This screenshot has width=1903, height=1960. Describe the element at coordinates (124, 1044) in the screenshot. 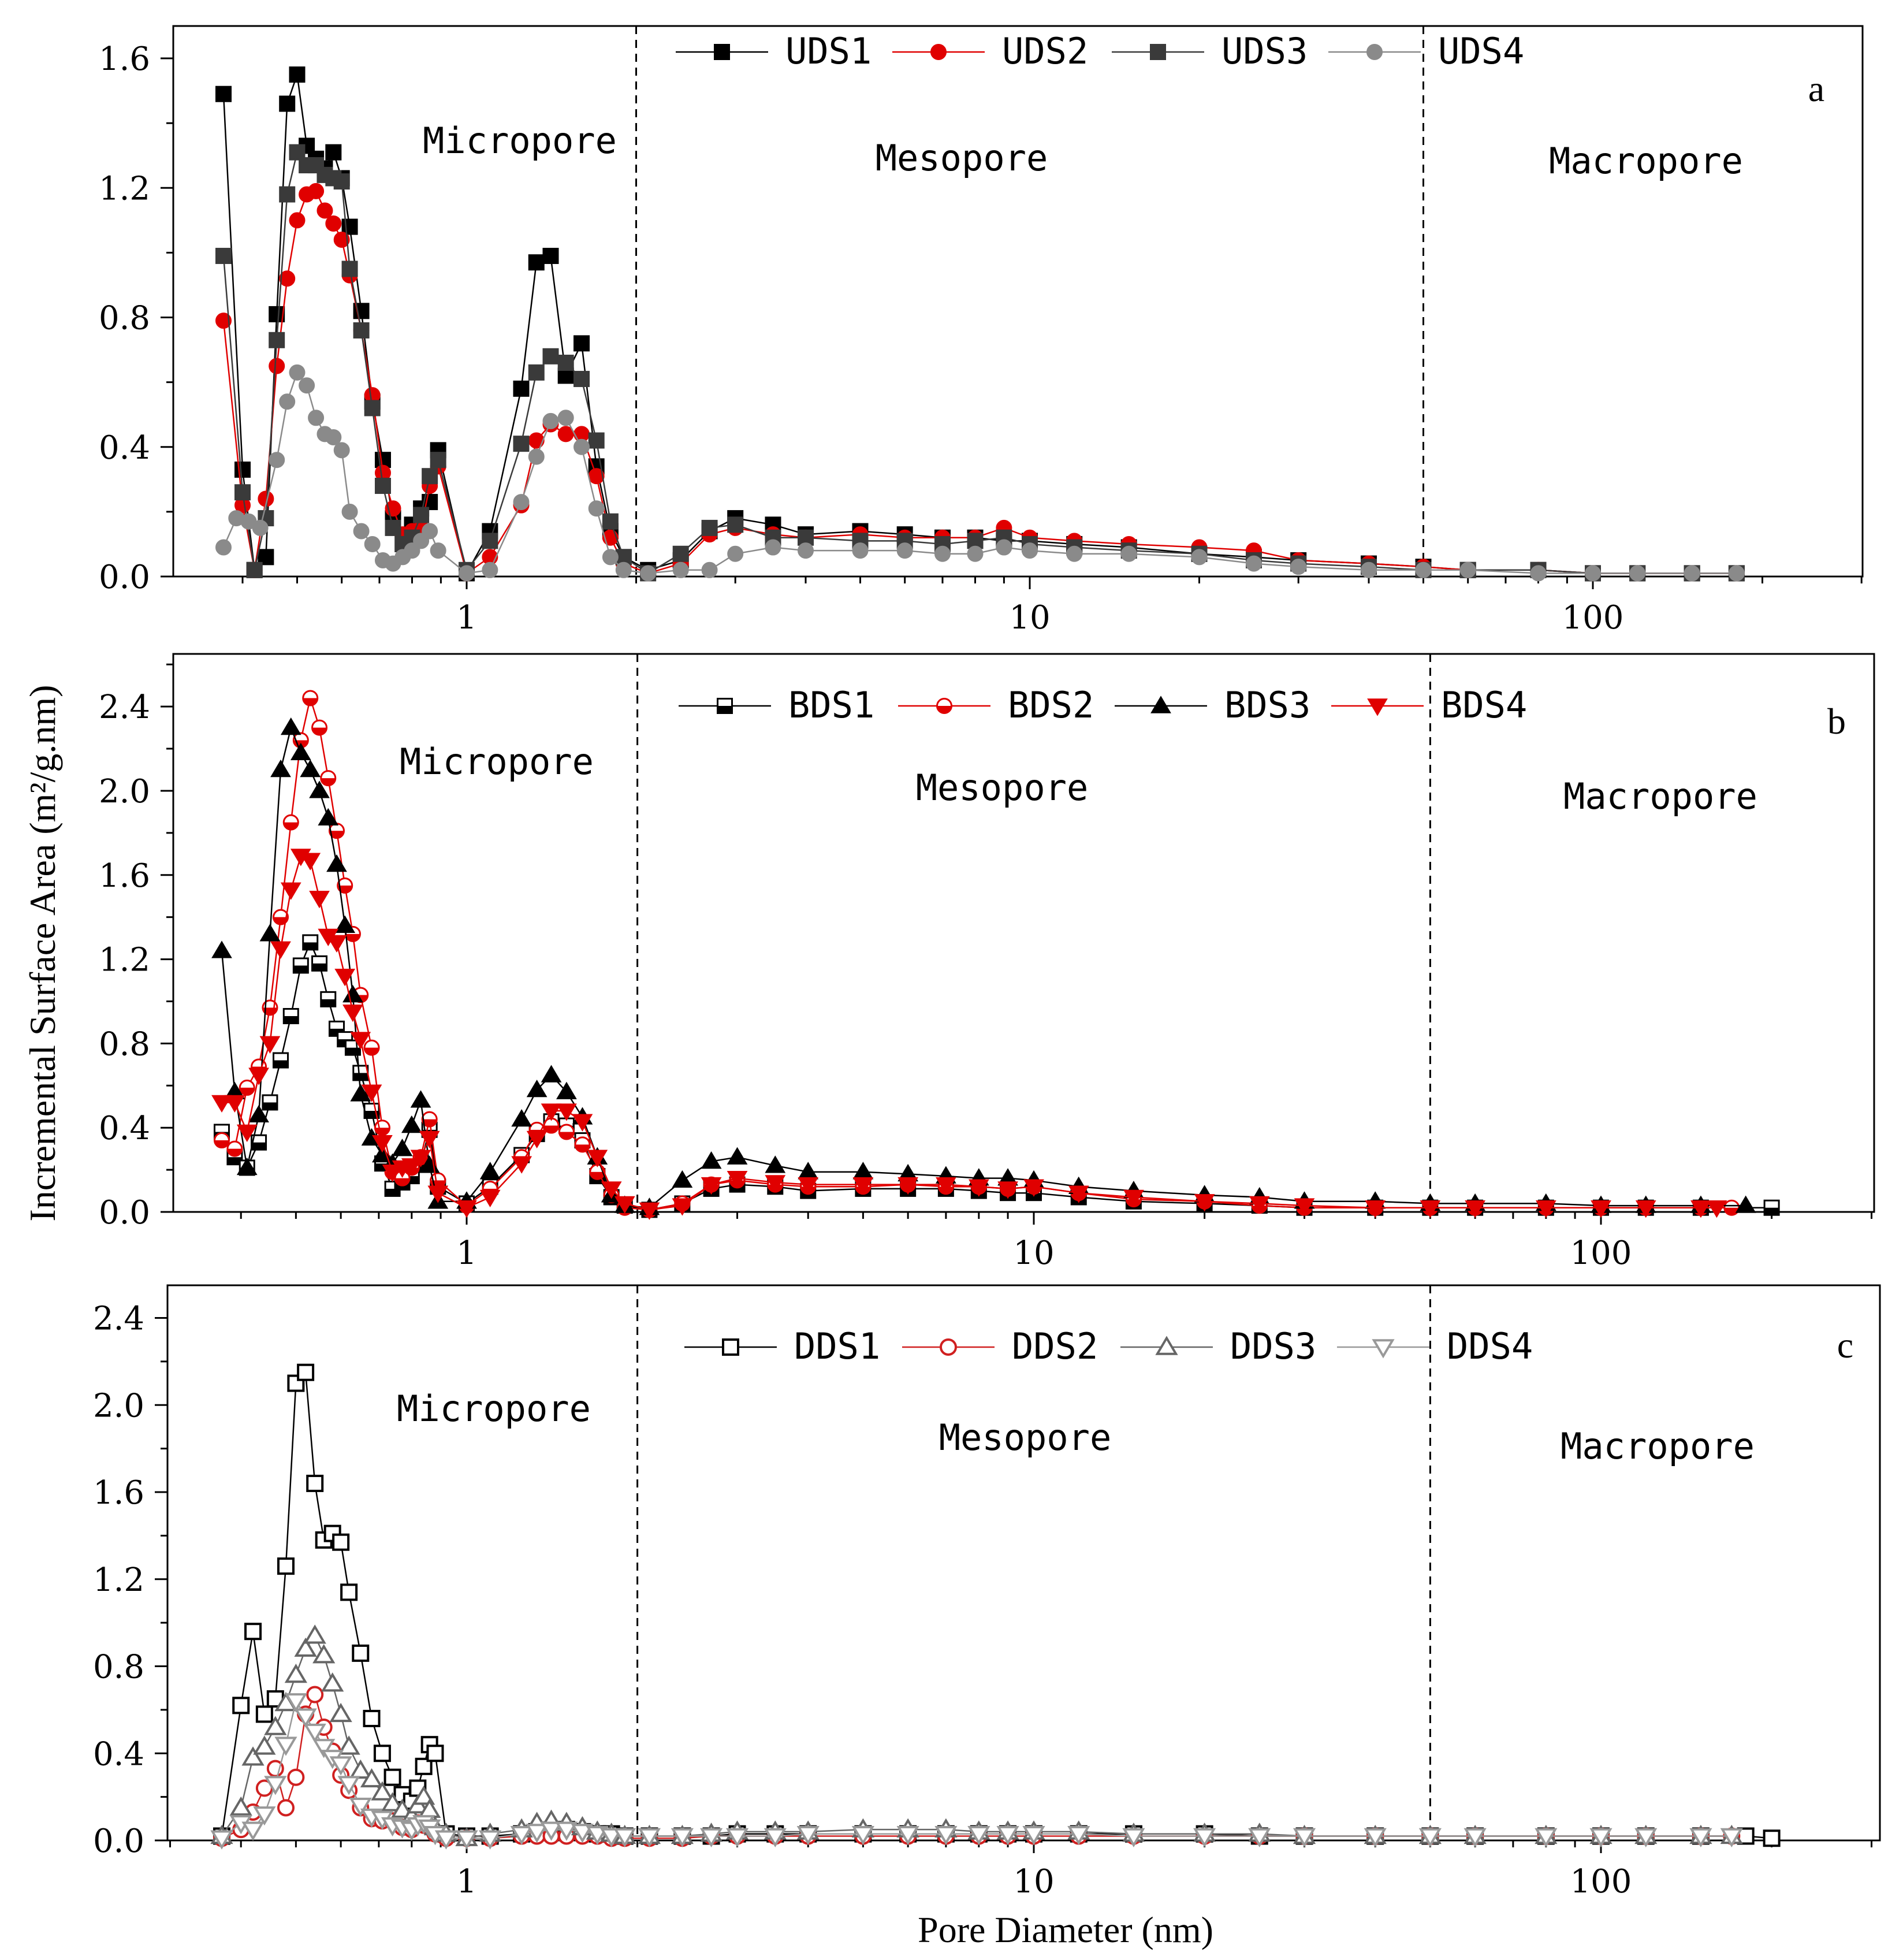

I see `y-tick-label: 0.8` at that location.